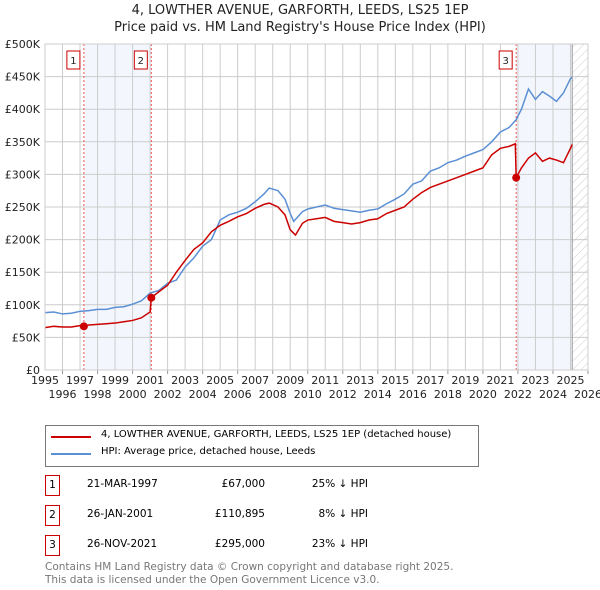 The image size is (600, 590). Describe the element at coordinates (52, 515) in the screenshot. I see `sale-number: 2` at that location.